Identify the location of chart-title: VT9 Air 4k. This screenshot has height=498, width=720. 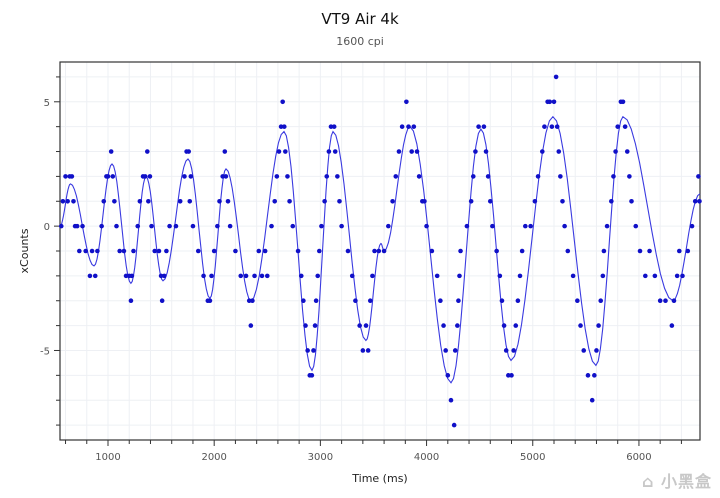
(360, 19).